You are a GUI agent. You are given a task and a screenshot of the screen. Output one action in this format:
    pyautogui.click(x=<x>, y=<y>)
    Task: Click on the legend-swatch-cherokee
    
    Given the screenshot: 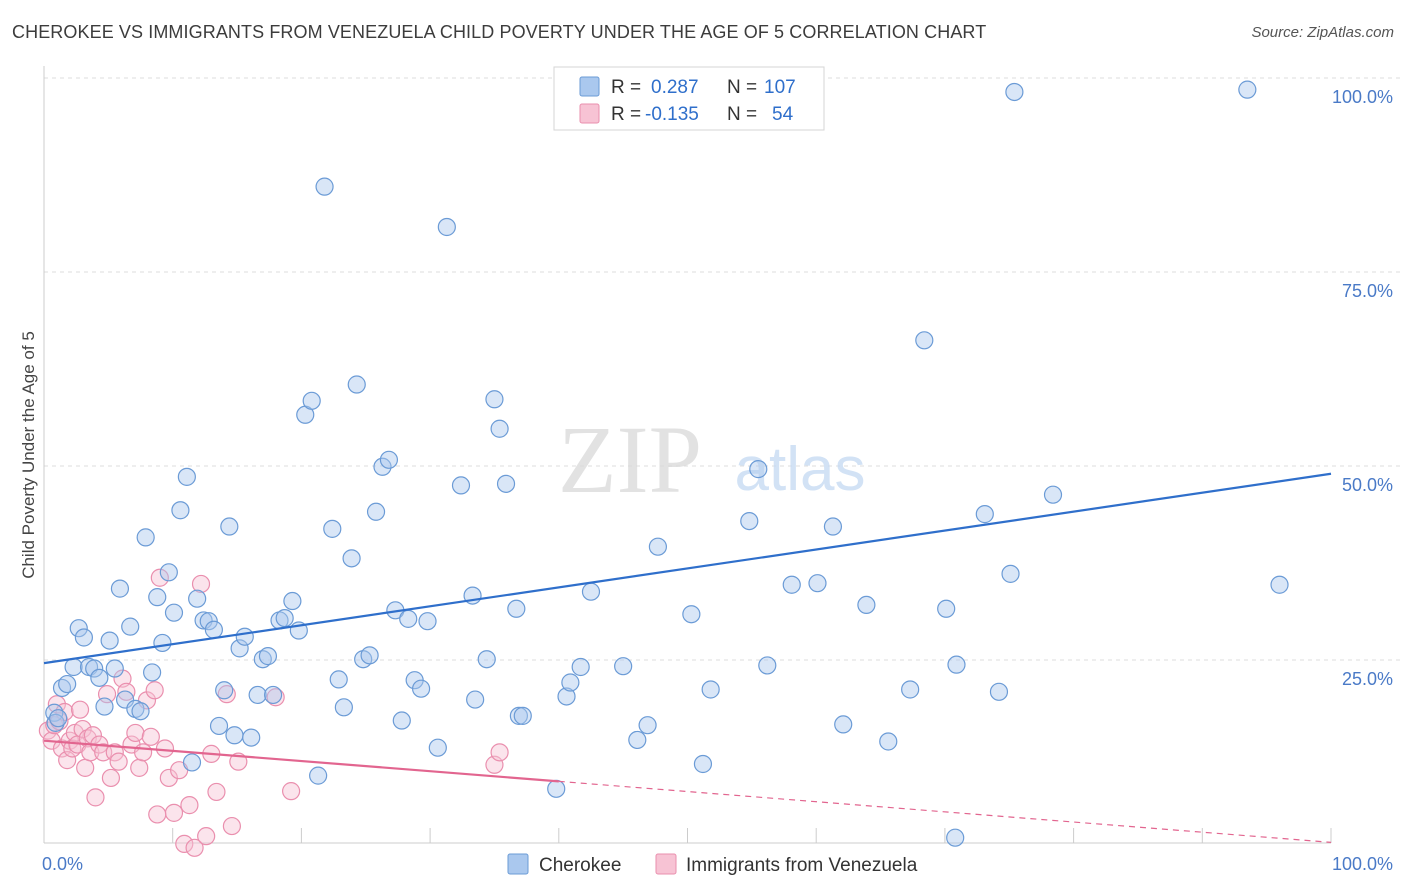 What is the action you would take?
    pyautogui.click(x=589, y=86)
    